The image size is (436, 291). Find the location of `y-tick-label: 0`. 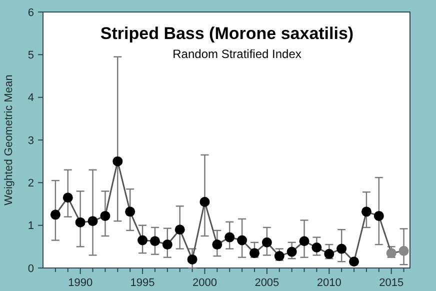

y-tick-label: 0 is located at coordinates (31, 268).